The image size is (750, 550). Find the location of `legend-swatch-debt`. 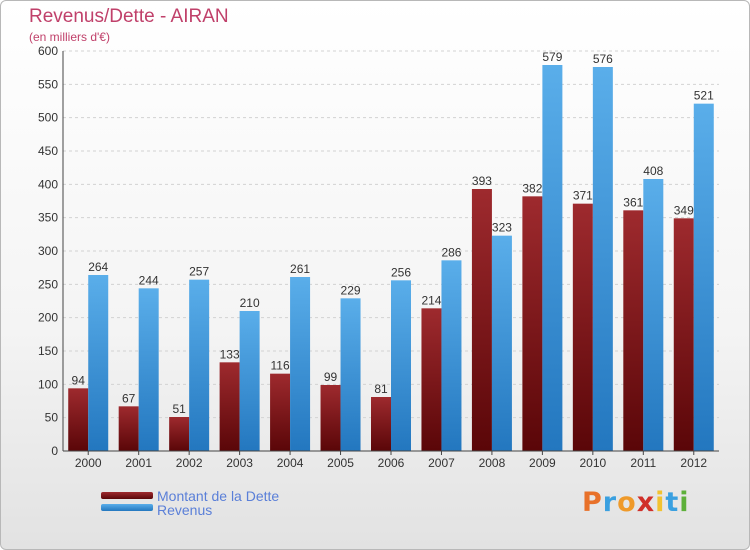

legend-swatch-debt is located at coordinates (127, 495).